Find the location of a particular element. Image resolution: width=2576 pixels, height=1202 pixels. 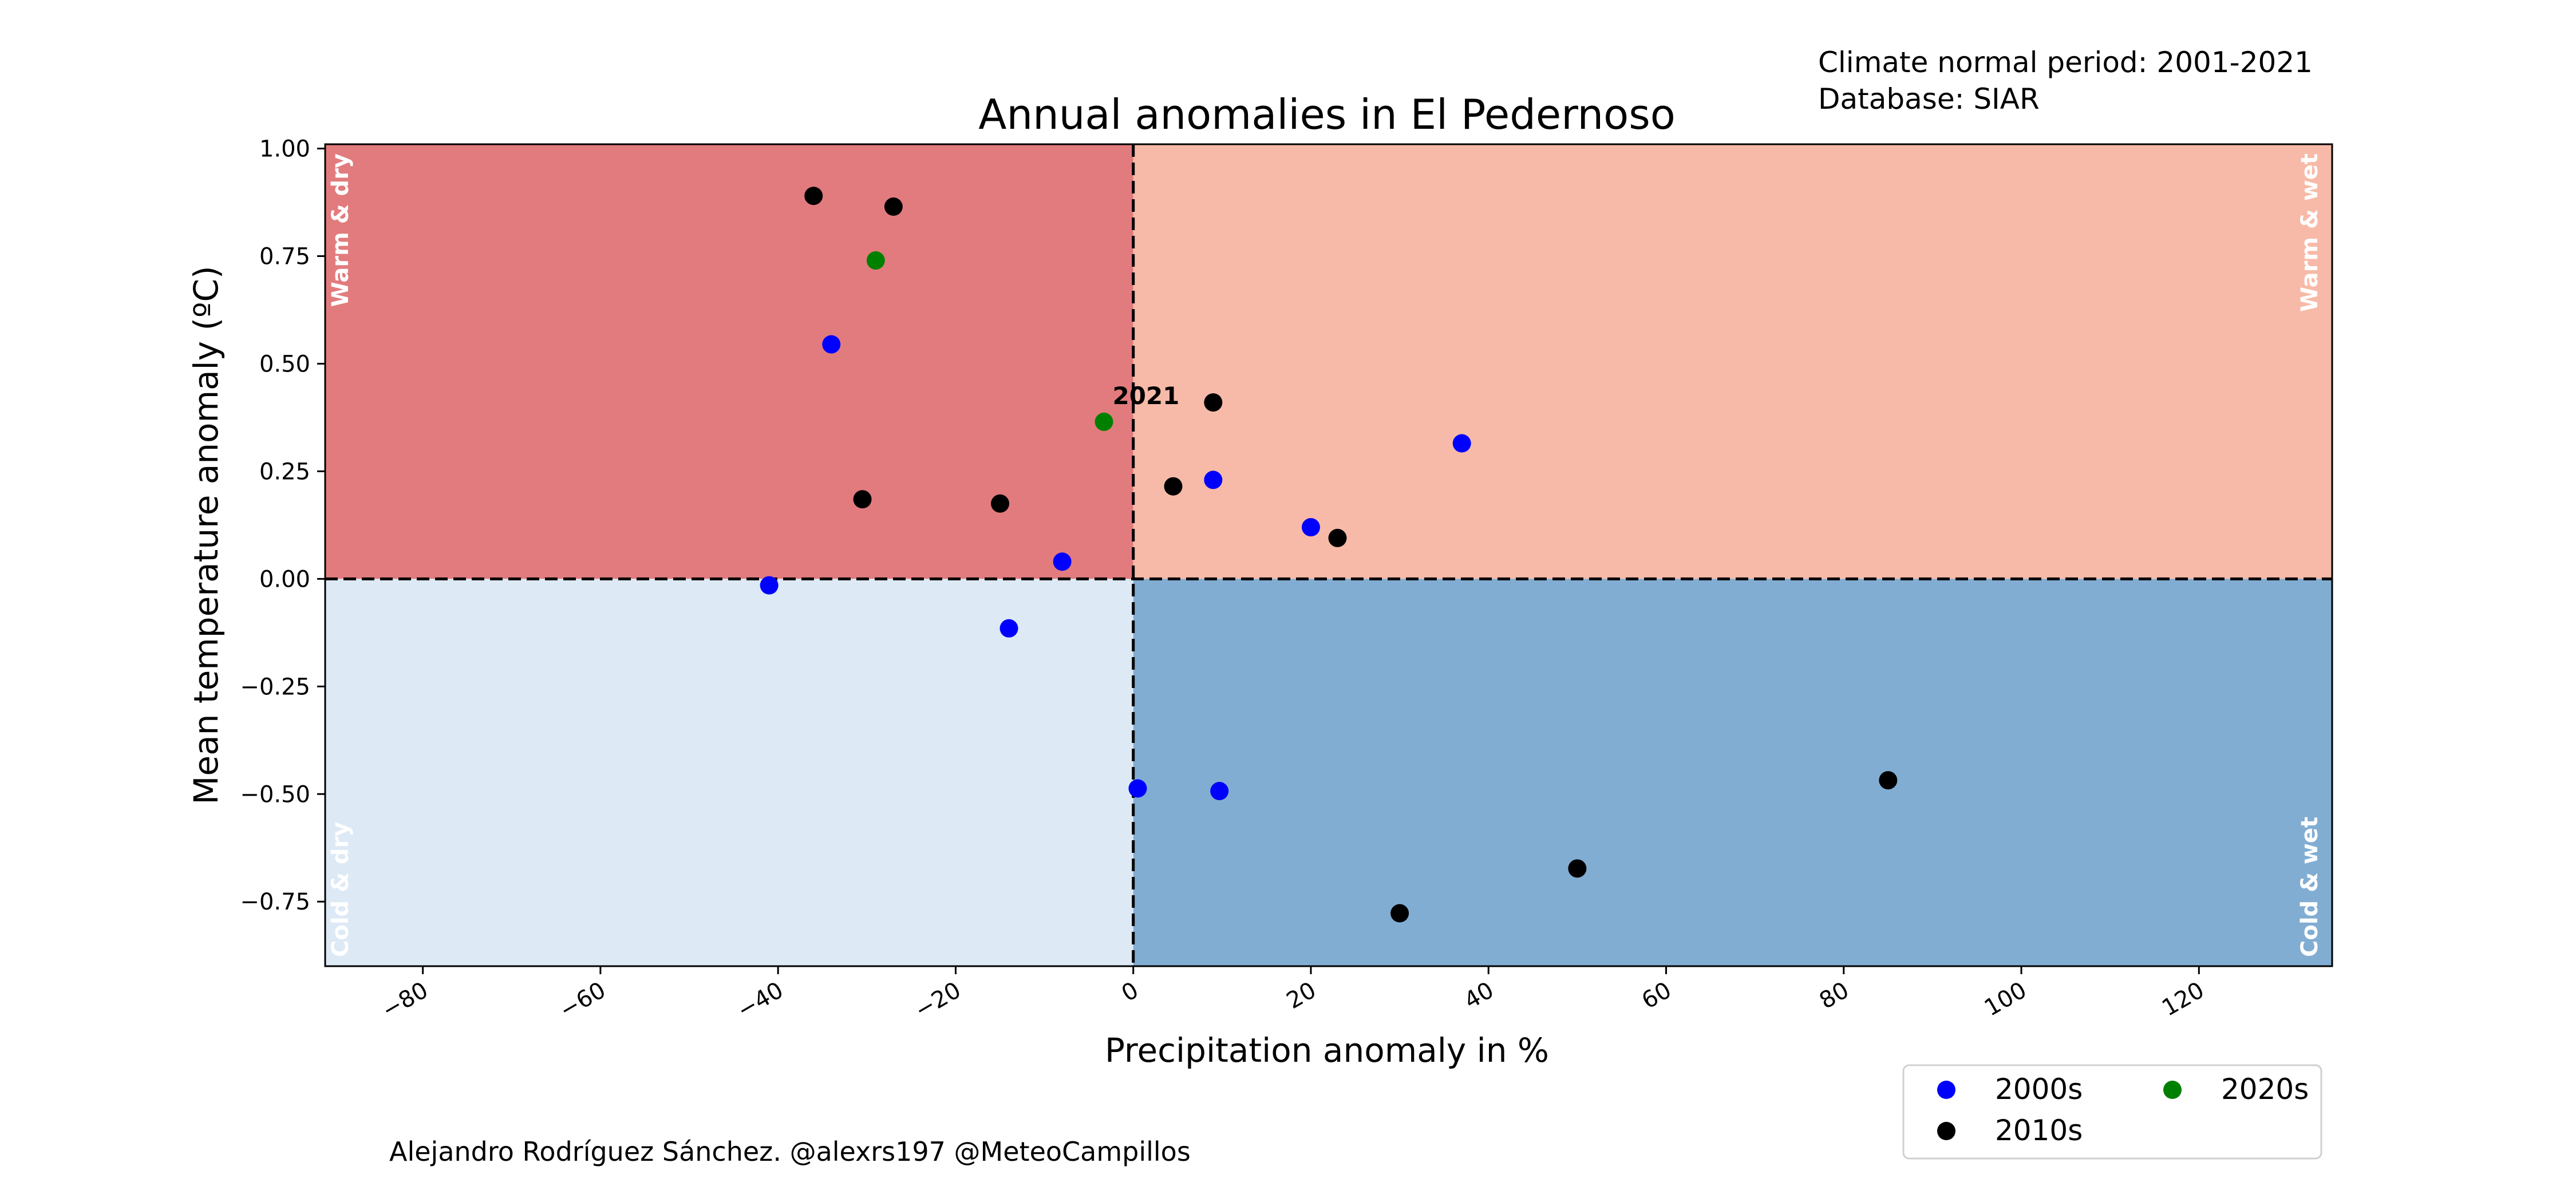

annotation-label: 2021 is located at coordinates (1146, 396).